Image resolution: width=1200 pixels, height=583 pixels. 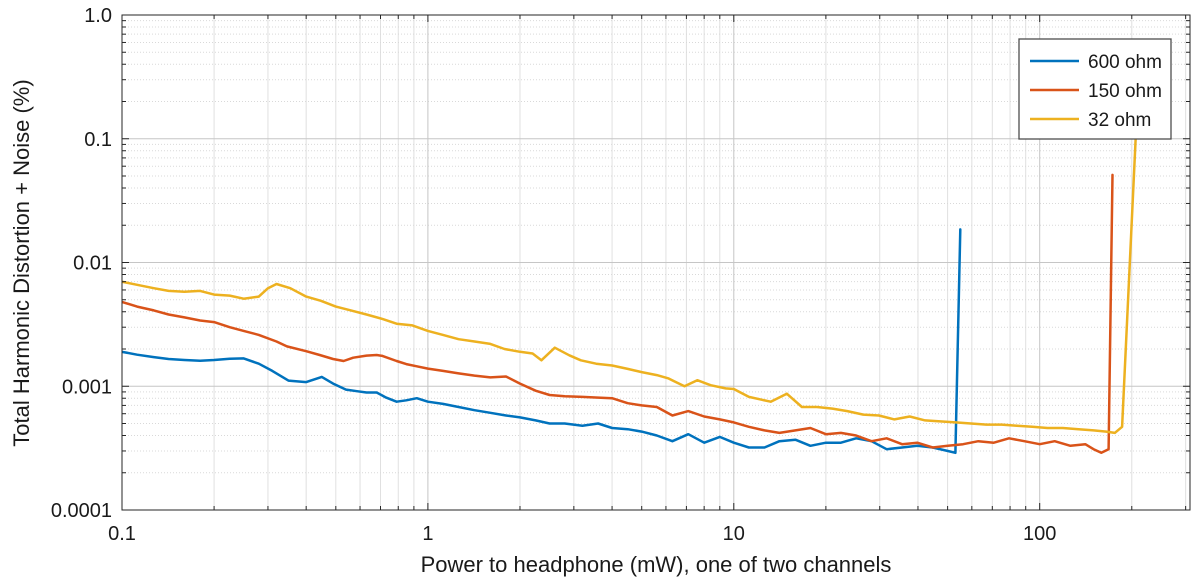 I want to click on x-tick-label: 0.1, so click(x=122, y=534).